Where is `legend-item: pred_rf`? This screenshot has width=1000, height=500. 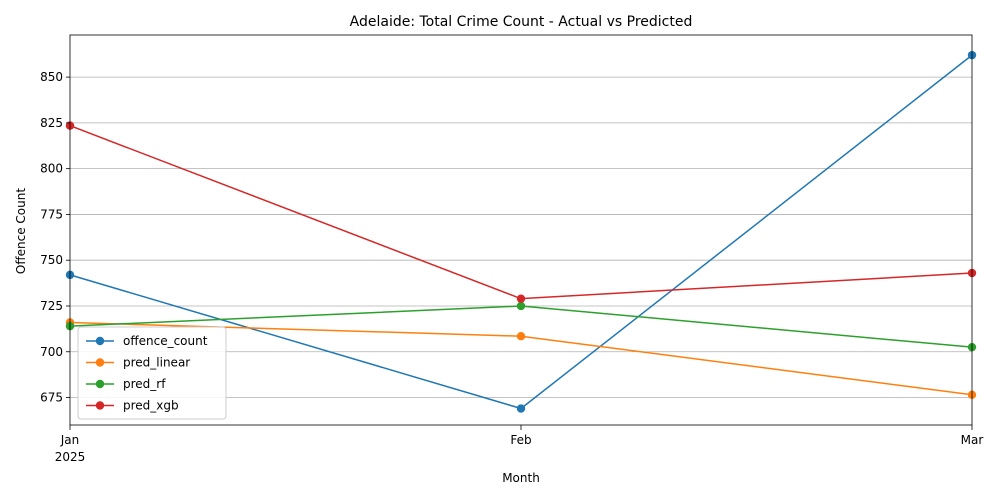 legend-item: pred_rf is located at coordinates (126, 384).